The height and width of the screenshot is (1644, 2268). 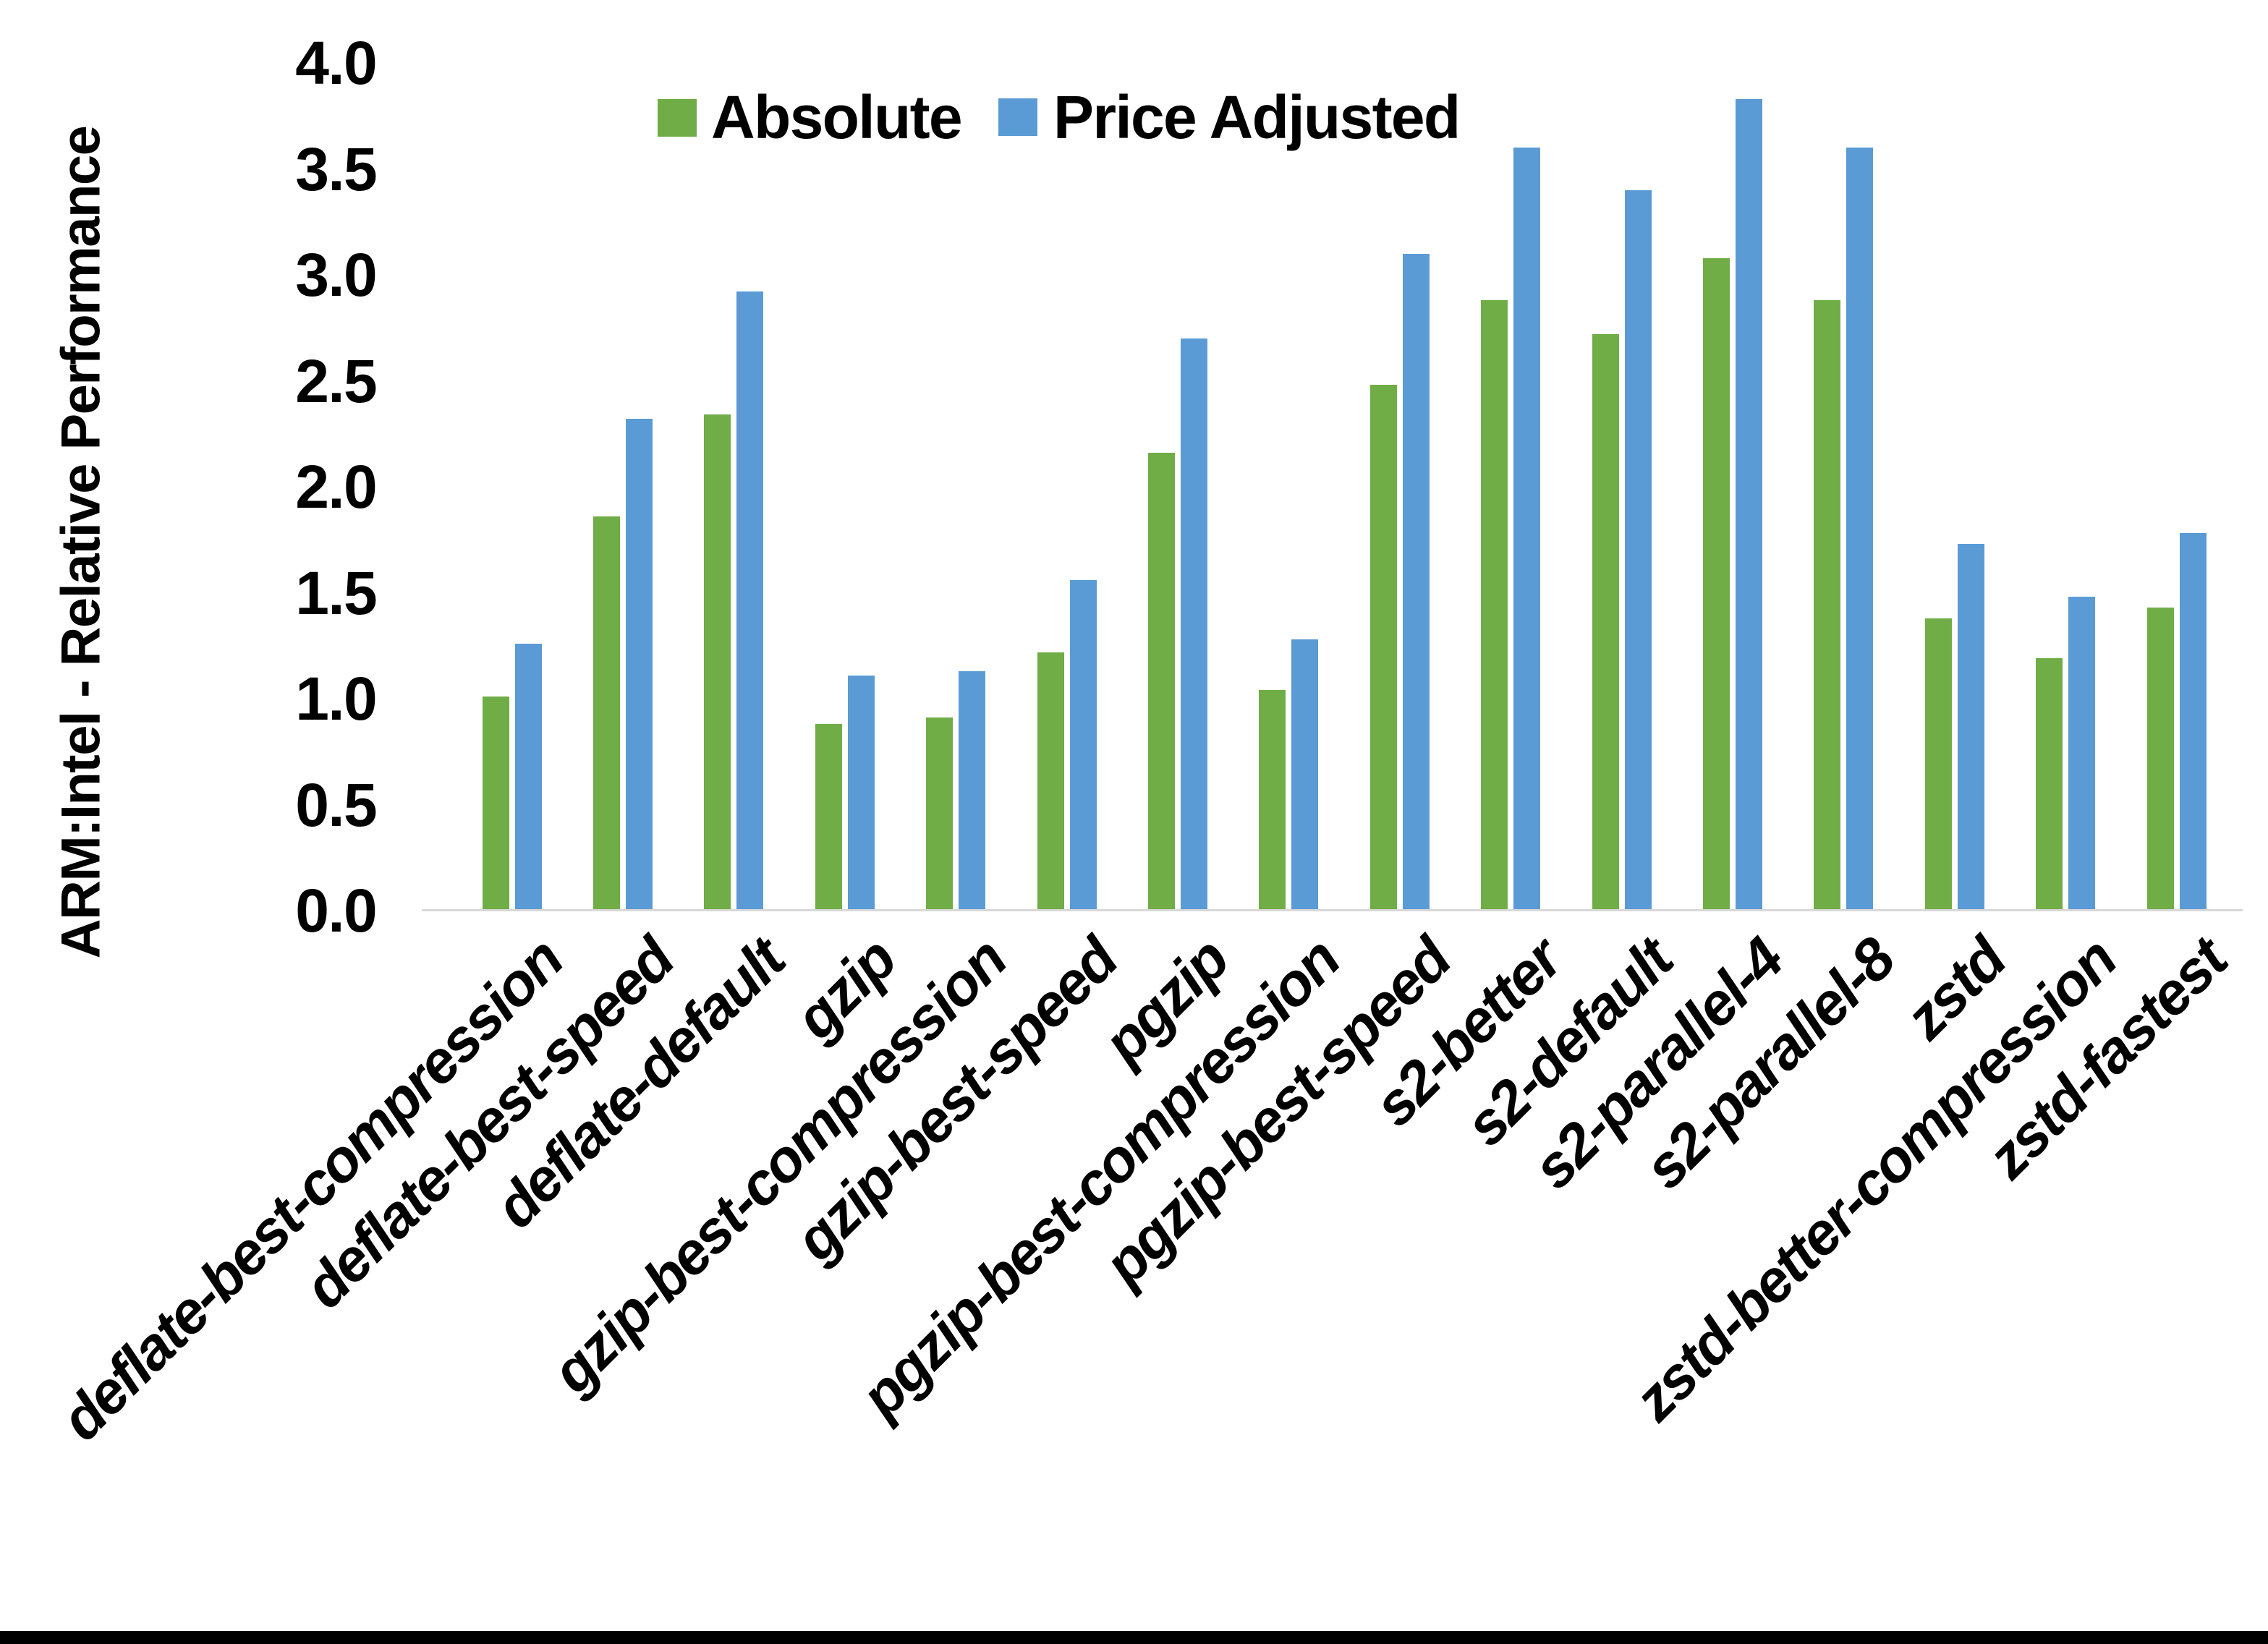 I want to click on y-tick-label: 4.0, so click(x=336, y=63).